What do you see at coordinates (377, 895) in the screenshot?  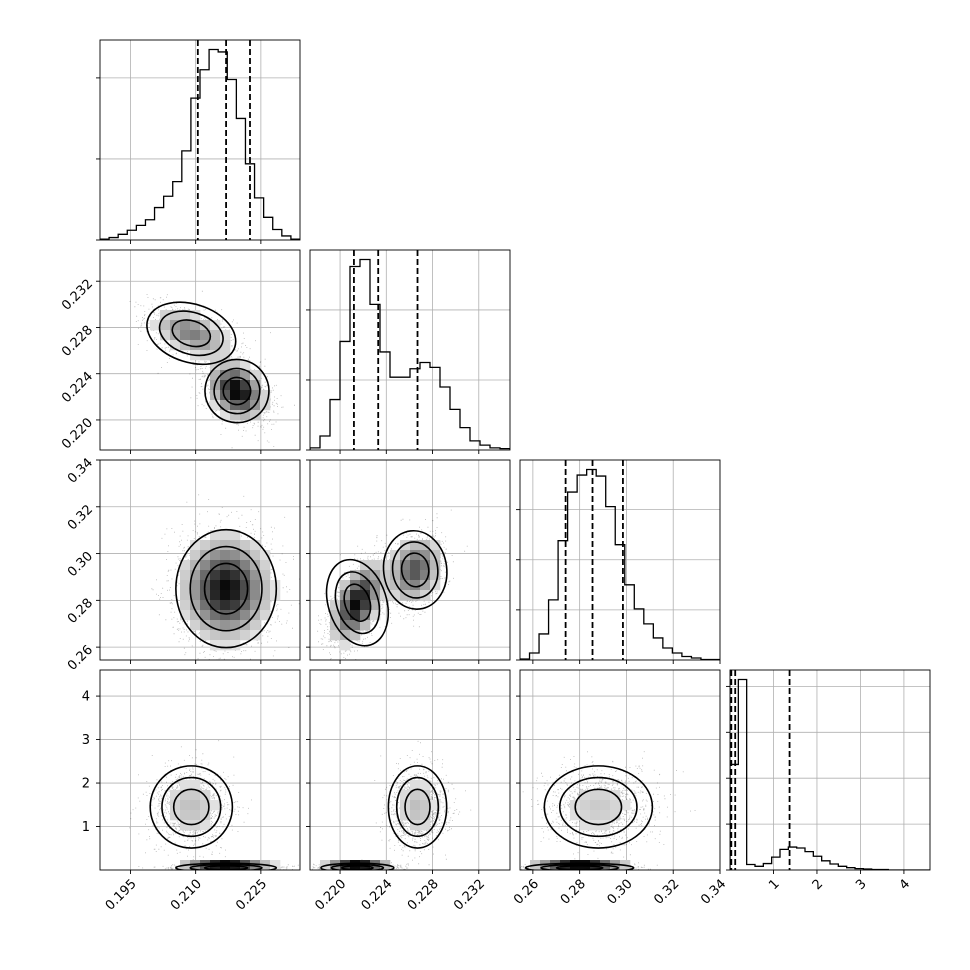 I see `x-tick-label: 0.224` at bounding box center [377, 895].